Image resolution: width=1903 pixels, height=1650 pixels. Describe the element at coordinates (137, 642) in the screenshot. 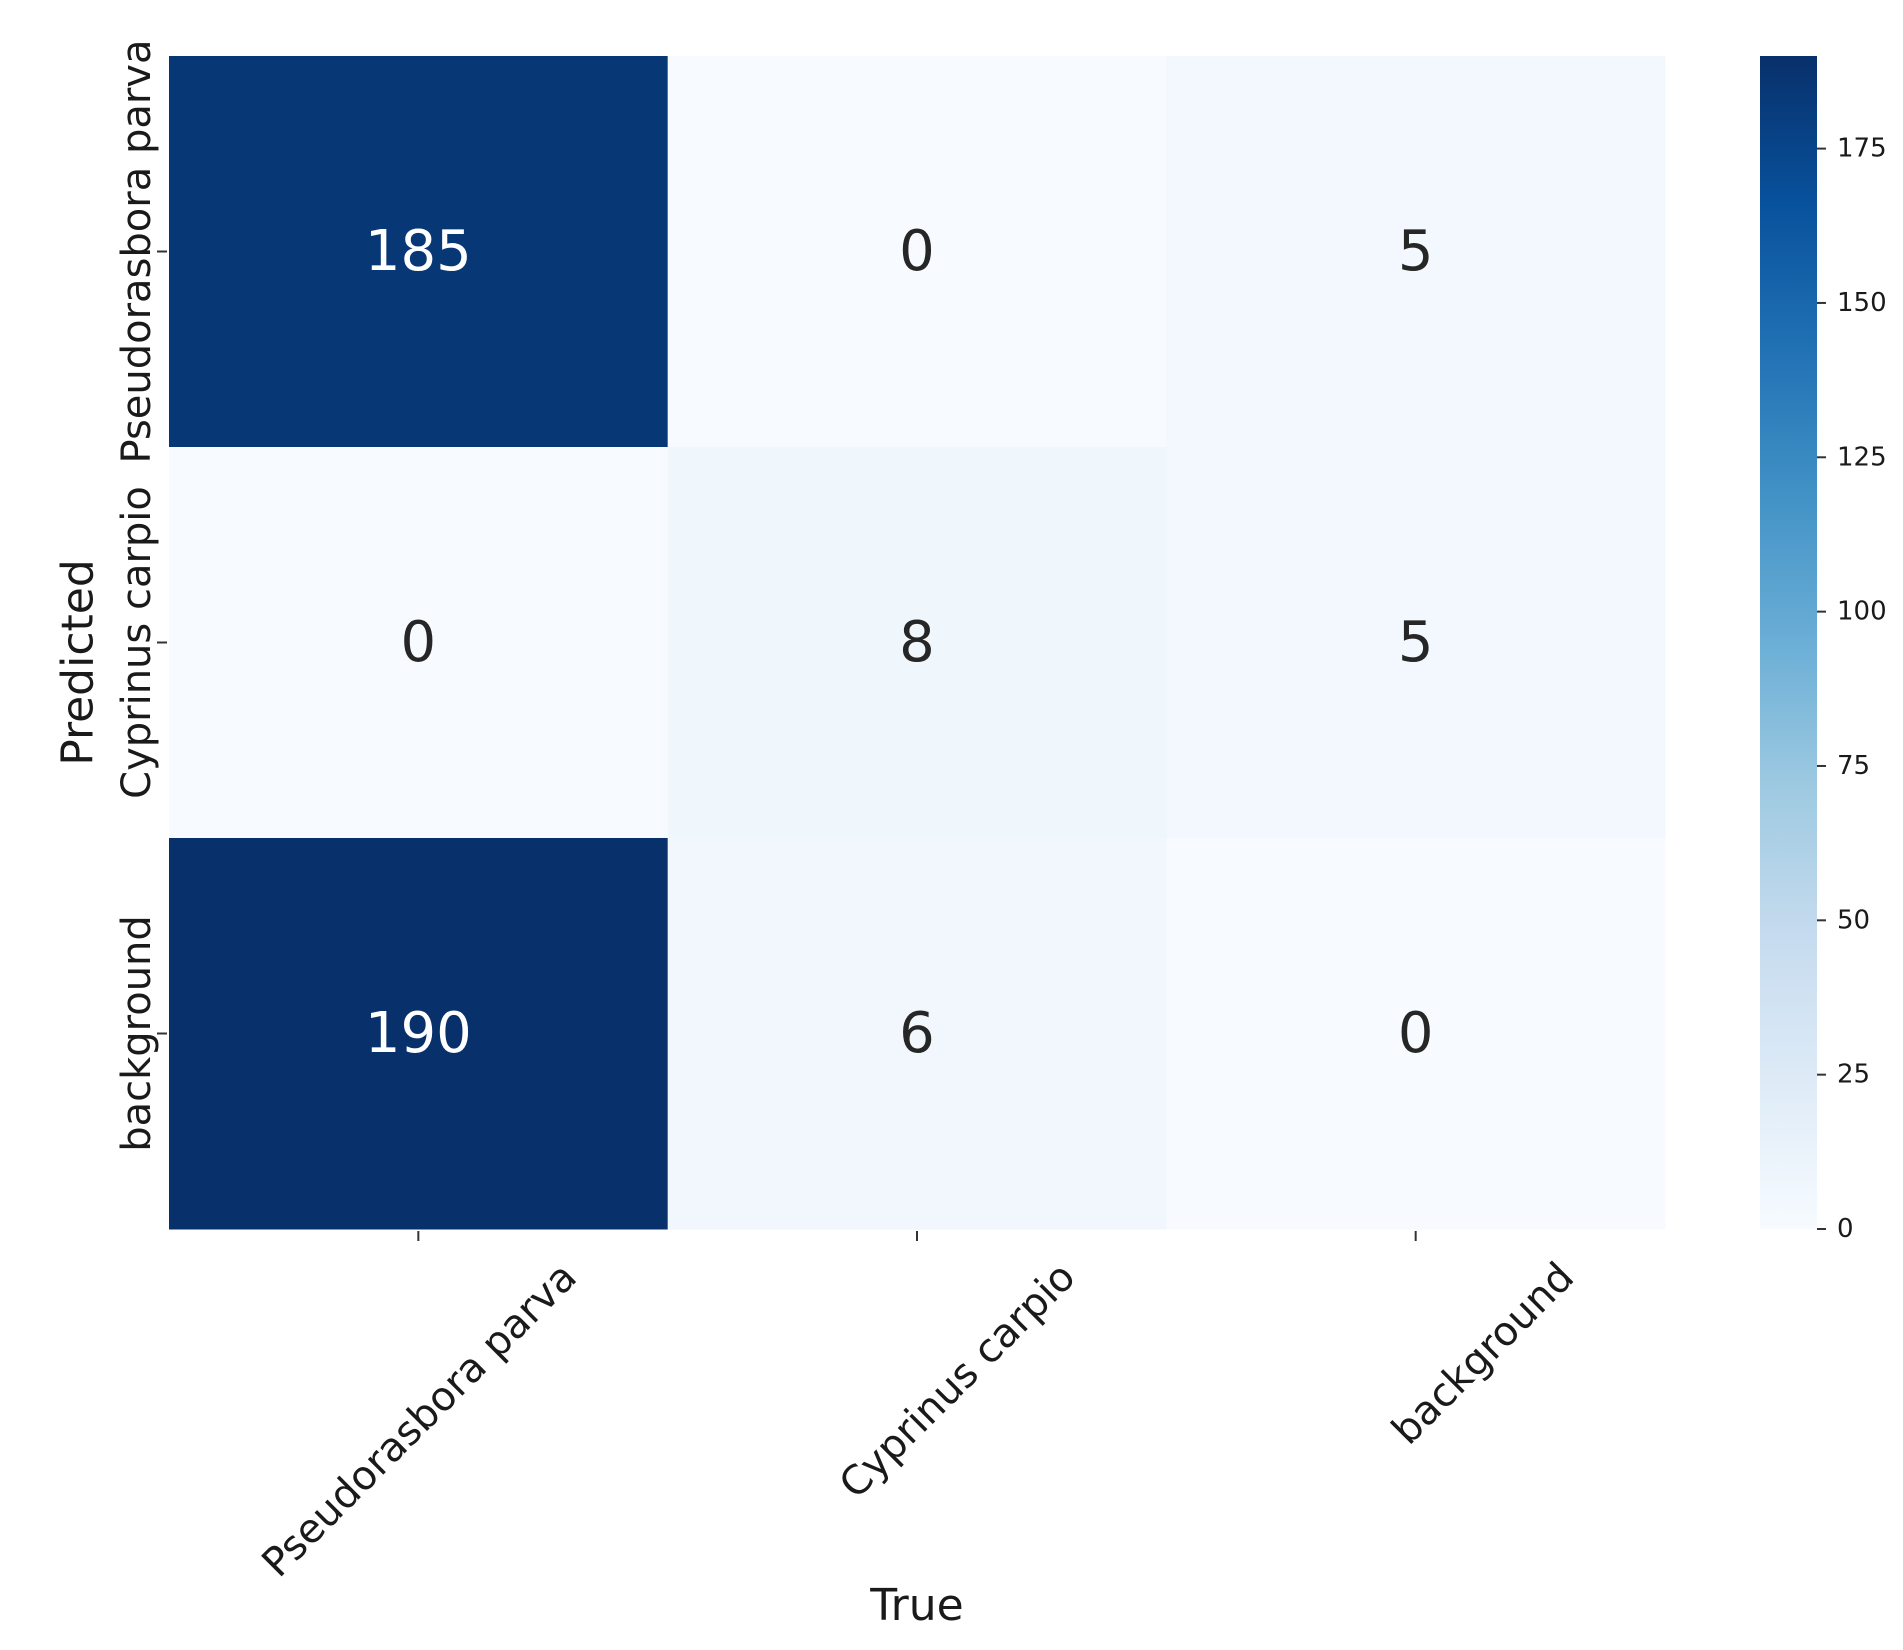

I see `y-tick-label: Cyprinus carpio` at that location.